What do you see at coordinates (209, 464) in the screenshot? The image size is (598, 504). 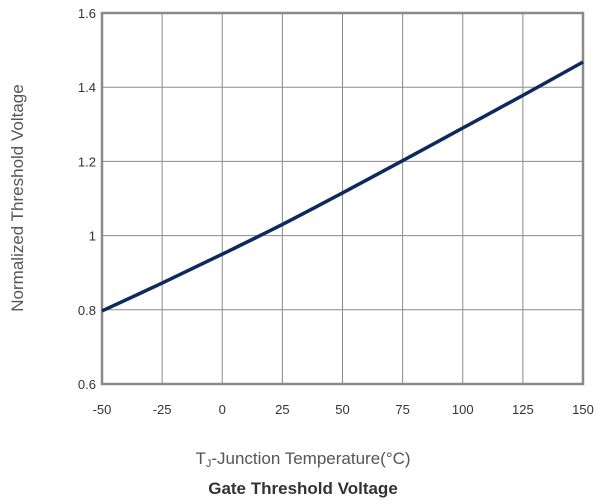 I see `x-axis-label-sub: J` at bounding box center [209, 464].